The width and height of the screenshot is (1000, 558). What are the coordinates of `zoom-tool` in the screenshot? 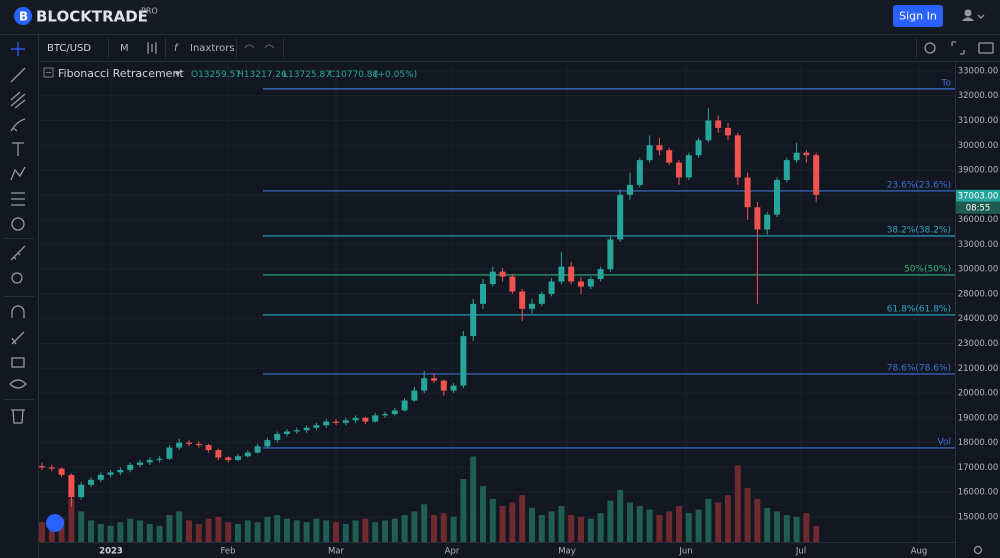 It's located at (17, 278).